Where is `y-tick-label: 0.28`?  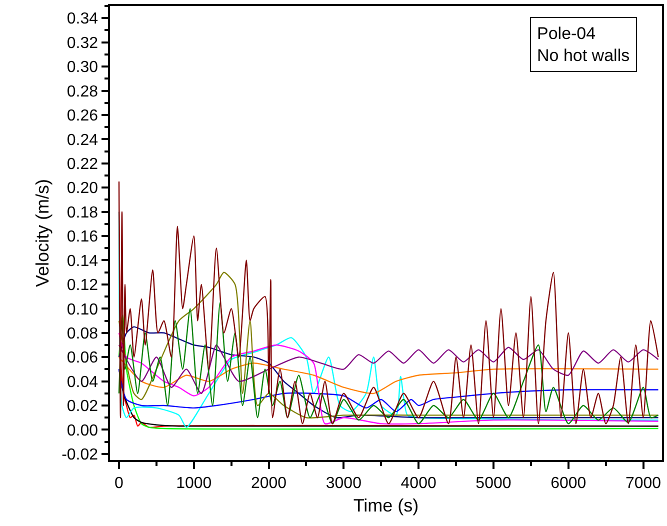
y-tick-label: 0.28 is located at coordinates (82, 91).